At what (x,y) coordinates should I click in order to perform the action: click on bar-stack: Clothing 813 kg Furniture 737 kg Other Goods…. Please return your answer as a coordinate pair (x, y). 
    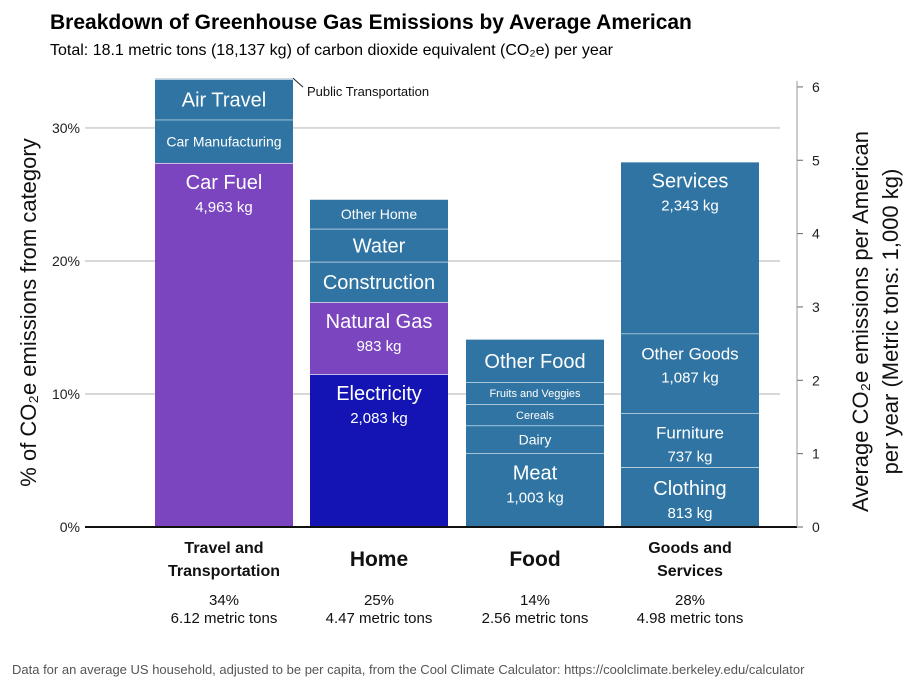
    Looking at the image, I should click on (690, 344).